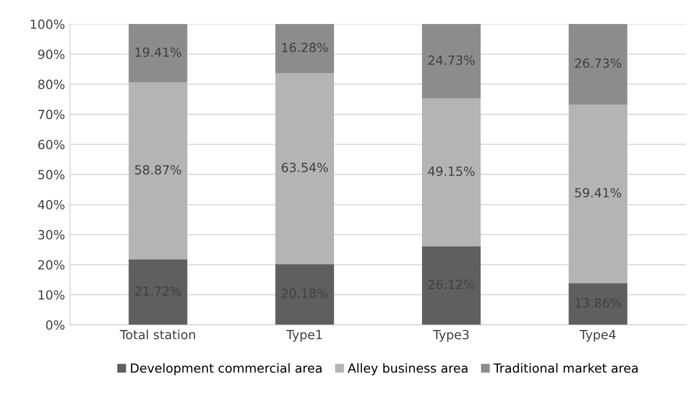  I want to click on y-tick-label: 80%, so click(51, 85).